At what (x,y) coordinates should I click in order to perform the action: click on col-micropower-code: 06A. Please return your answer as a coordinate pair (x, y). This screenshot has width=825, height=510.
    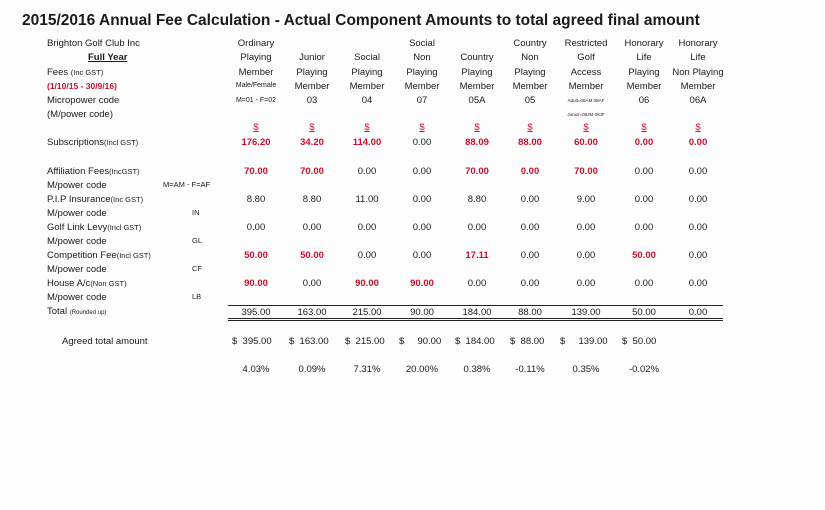
    Looking at the image, I should click on (698, 100).